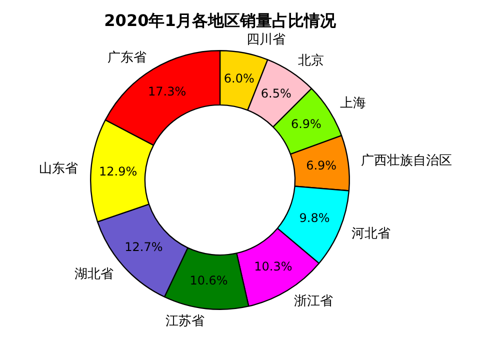 This screenshot has width=478, height=348. What do you see at coordinates (353, 103) in the screenshot?
I see `slice-label: 上海` at bounding box center [353, 103].